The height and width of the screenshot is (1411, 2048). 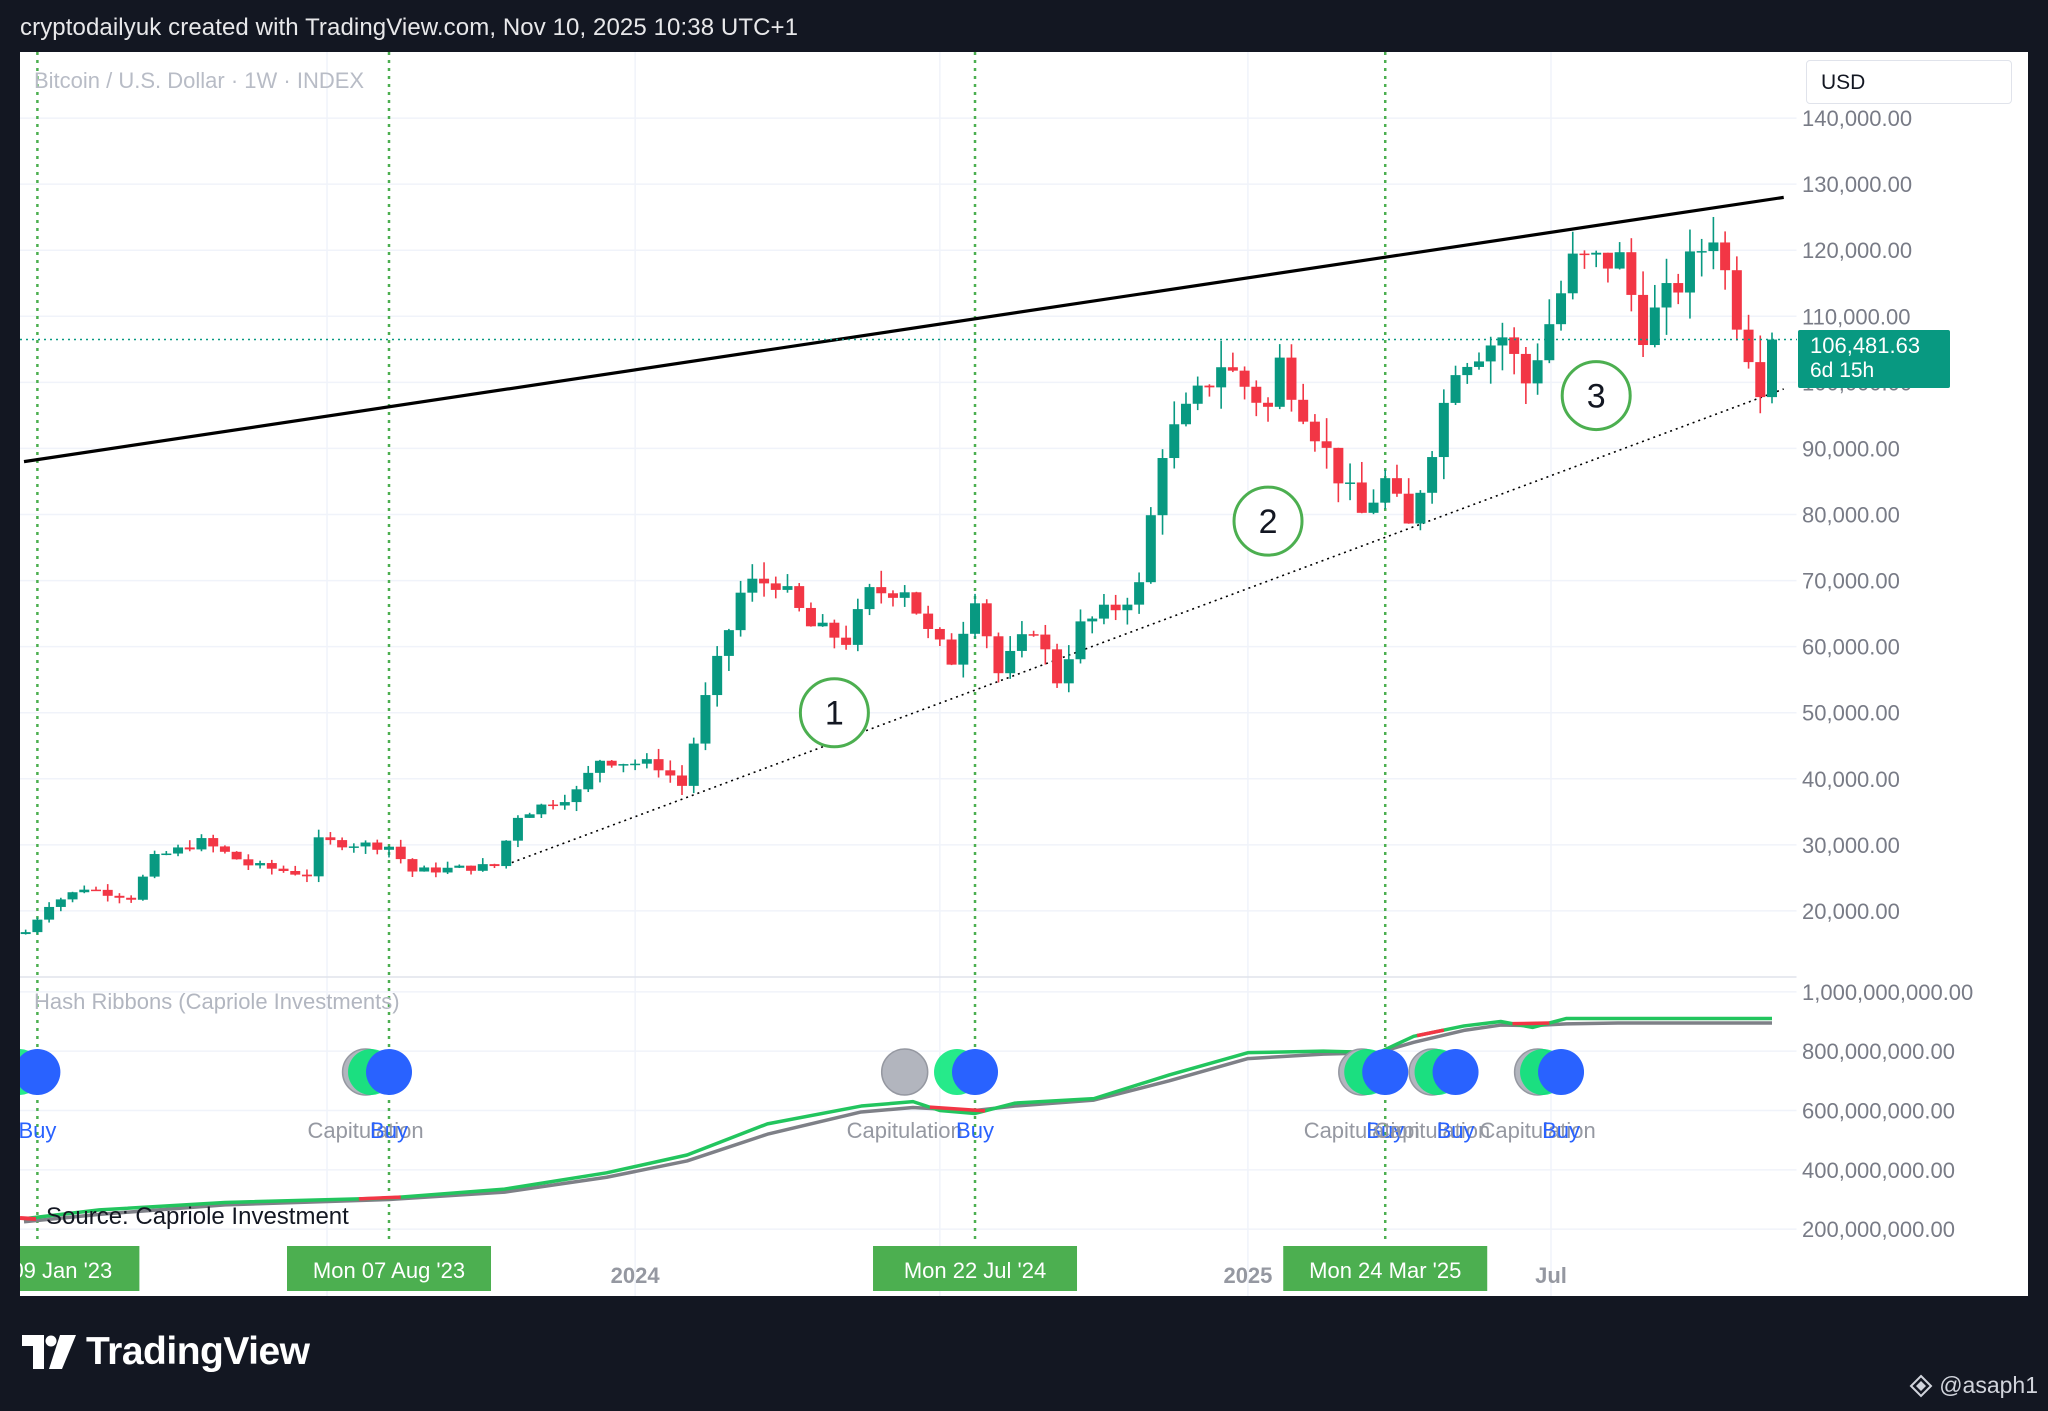 What do you see at coordinates (1973, 1385) in the screenshot?
I see `author-handle: @asaph1` at bounding box center [1973, 1385].